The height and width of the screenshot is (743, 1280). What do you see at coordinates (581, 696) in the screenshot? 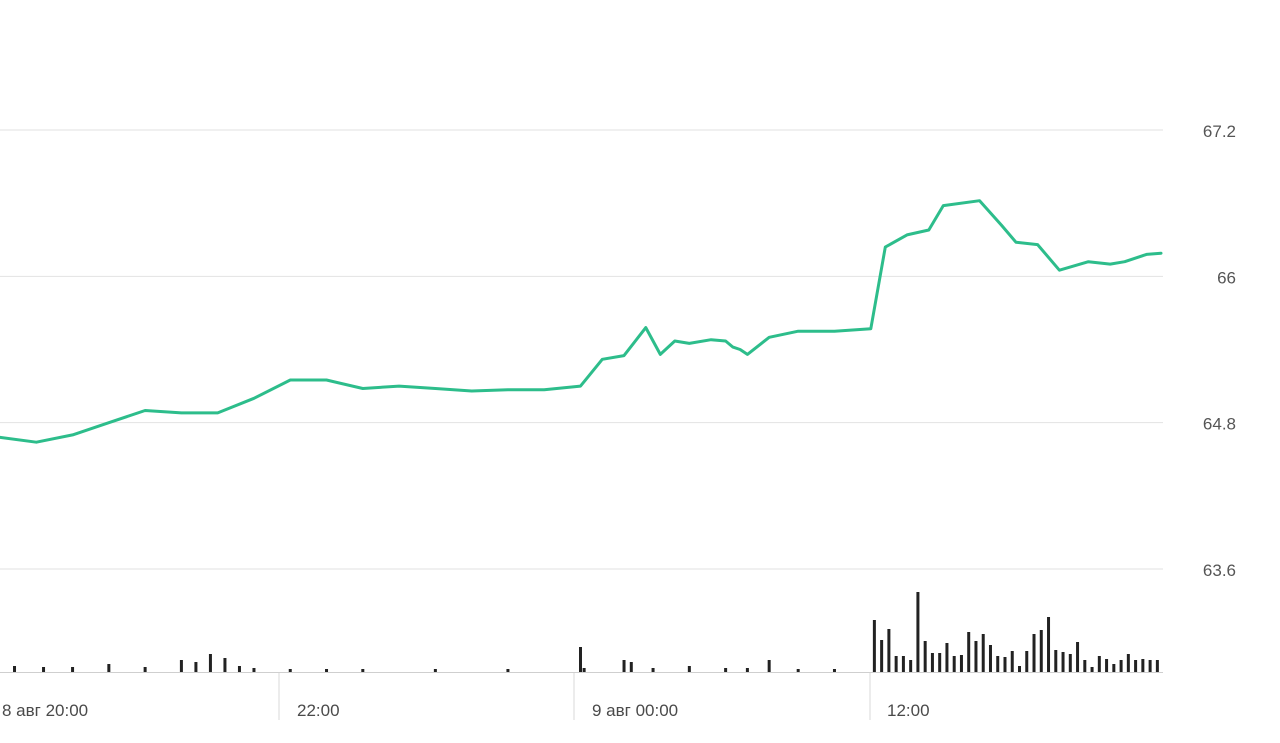
I see `x-axis: 8 авг 20:00 22:00 9 авг 00:00 12:00` at bounding box center [581, 696].